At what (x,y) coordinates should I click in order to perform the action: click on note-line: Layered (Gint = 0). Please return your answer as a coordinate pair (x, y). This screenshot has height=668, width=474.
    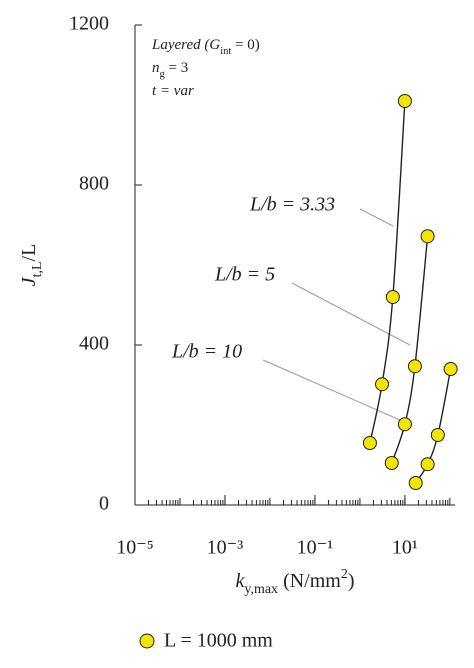
    Looking at the image, I should click on (205, 46).